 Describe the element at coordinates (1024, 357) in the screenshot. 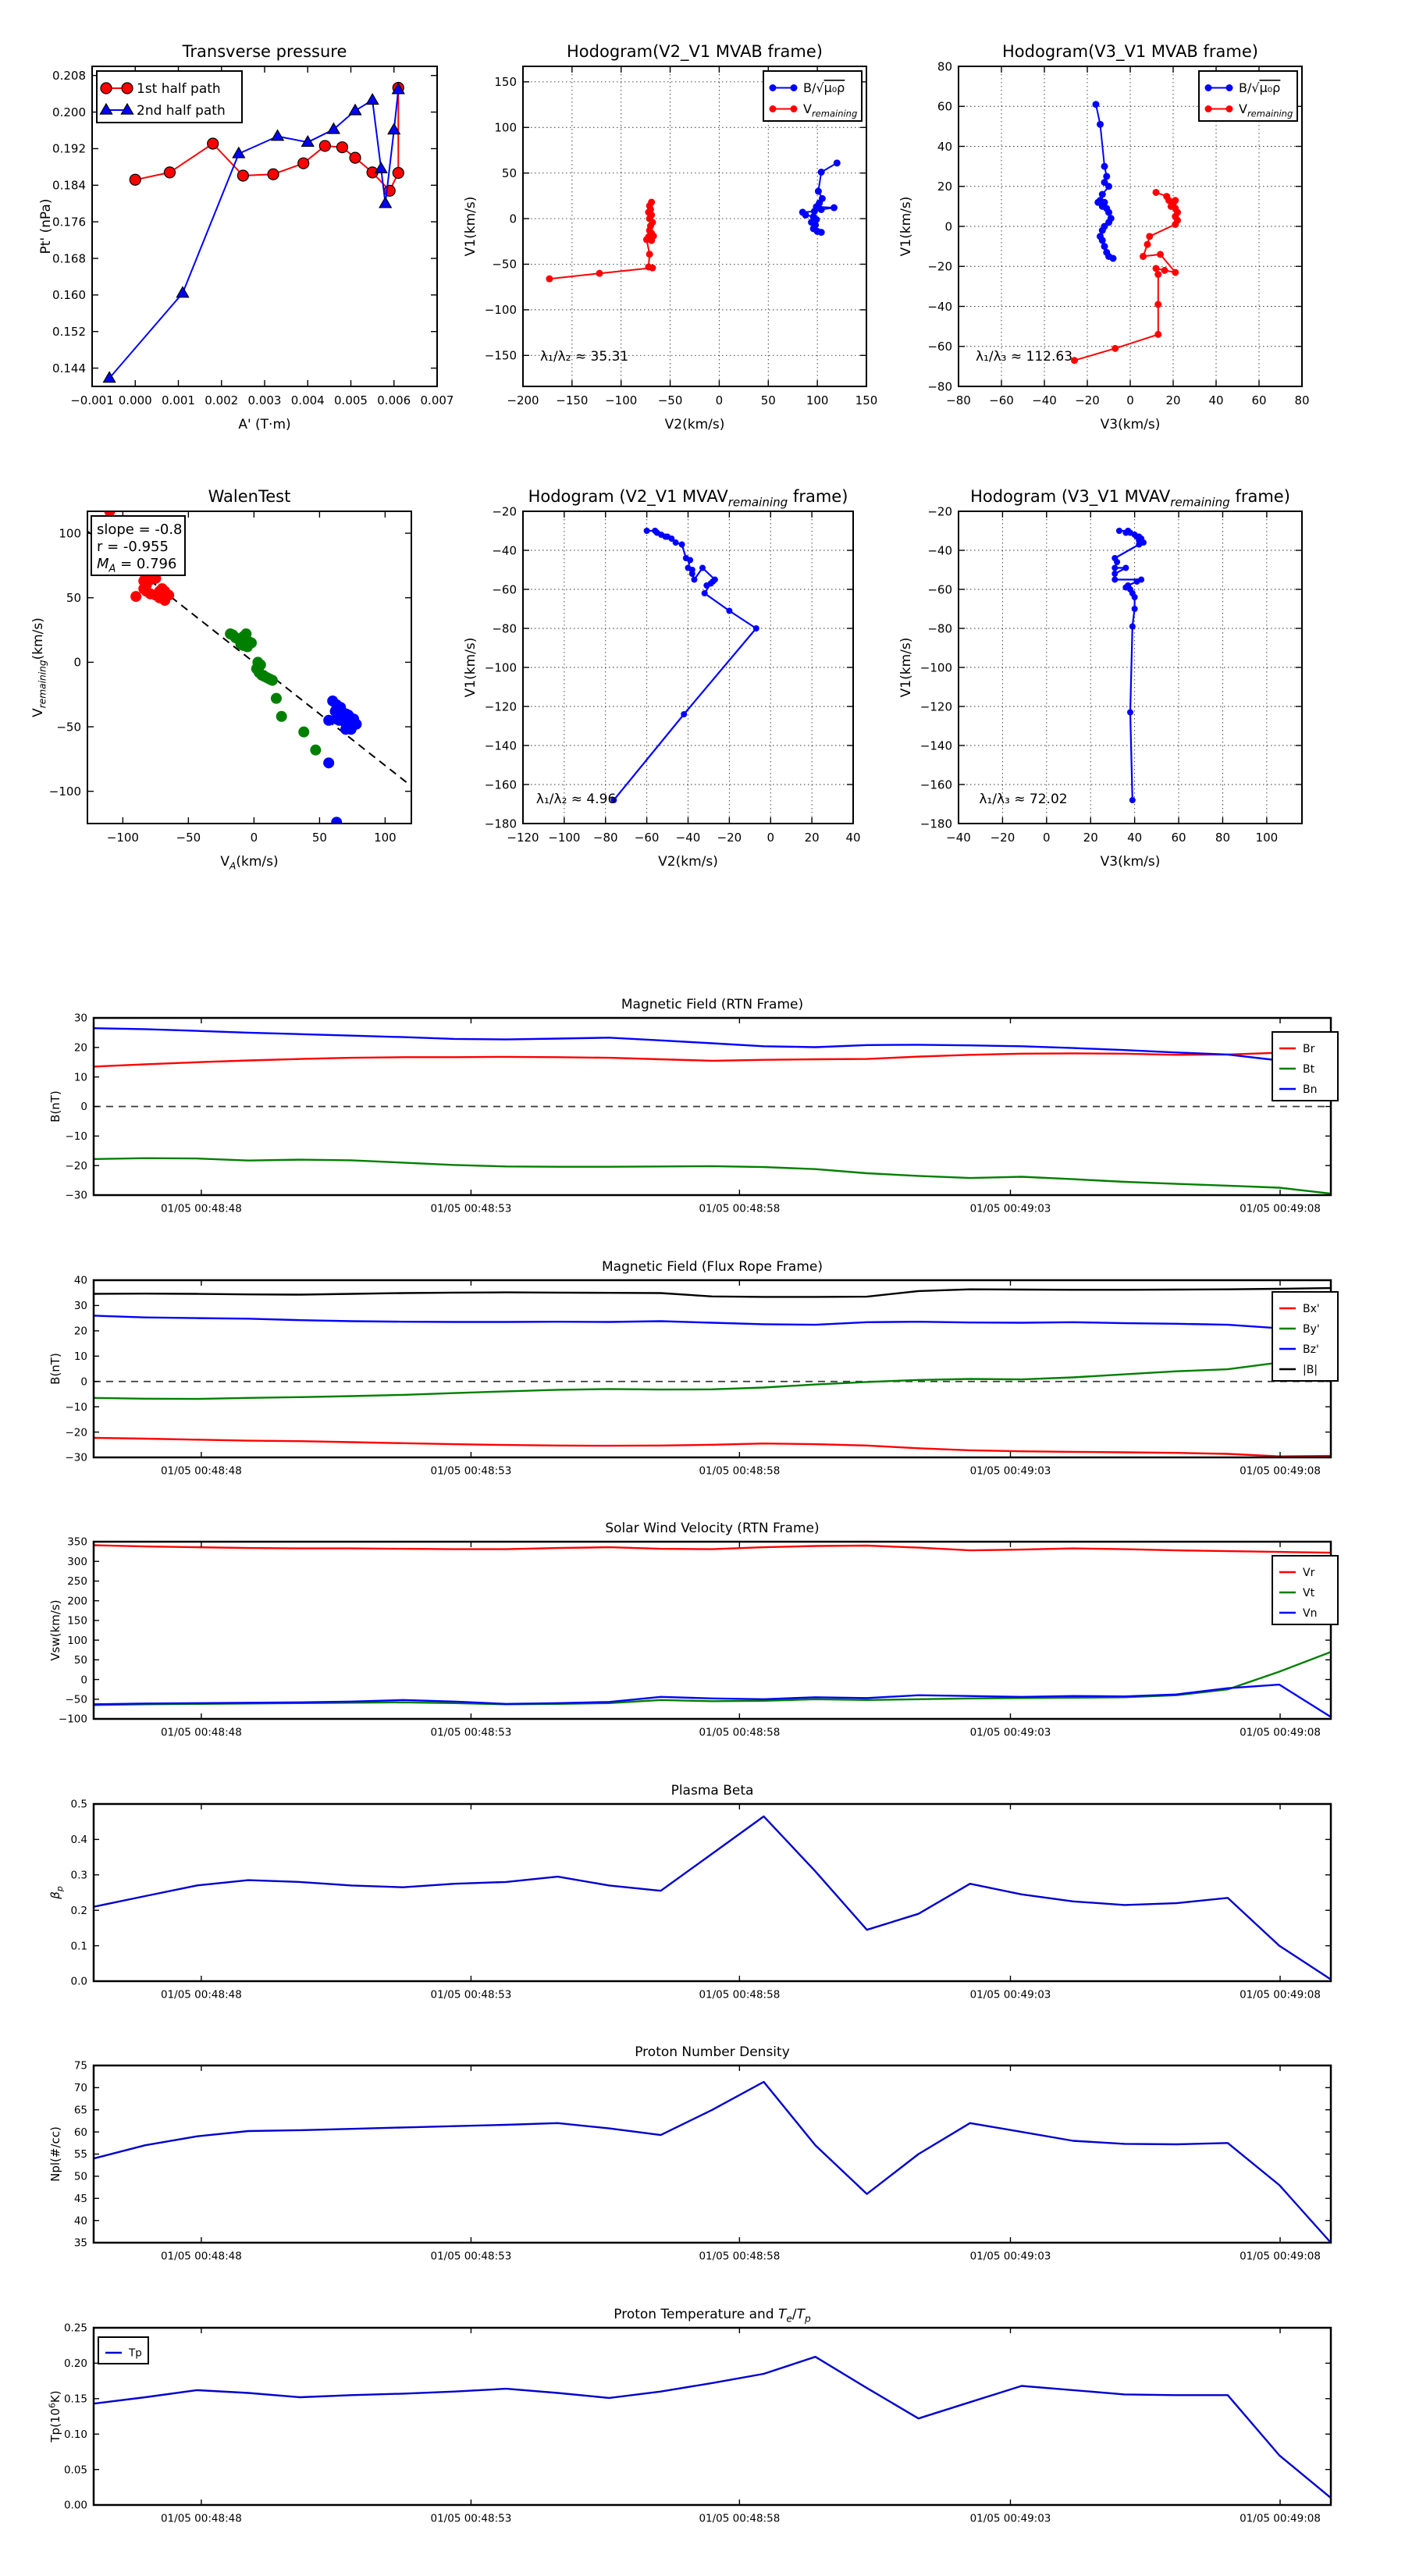

I see `lambda-annotation: λ₁/λ₃ ≈ 112.63` at that location.